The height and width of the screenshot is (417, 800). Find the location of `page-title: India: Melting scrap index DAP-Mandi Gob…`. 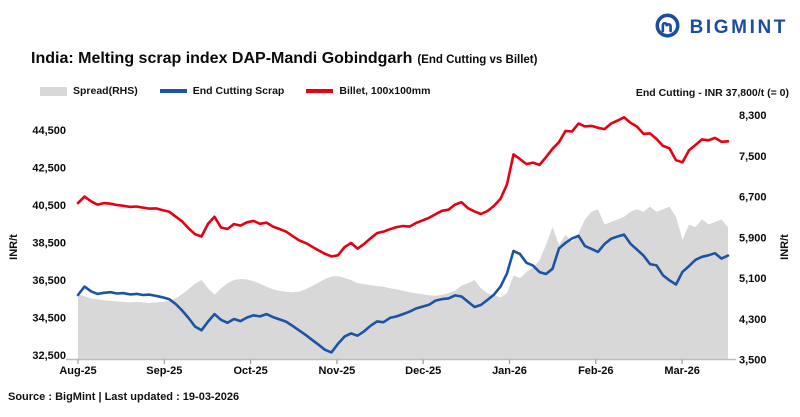

page-title: India: Melting scrap index DAP-Mandi Gob… is located at coordinates (284, 59).